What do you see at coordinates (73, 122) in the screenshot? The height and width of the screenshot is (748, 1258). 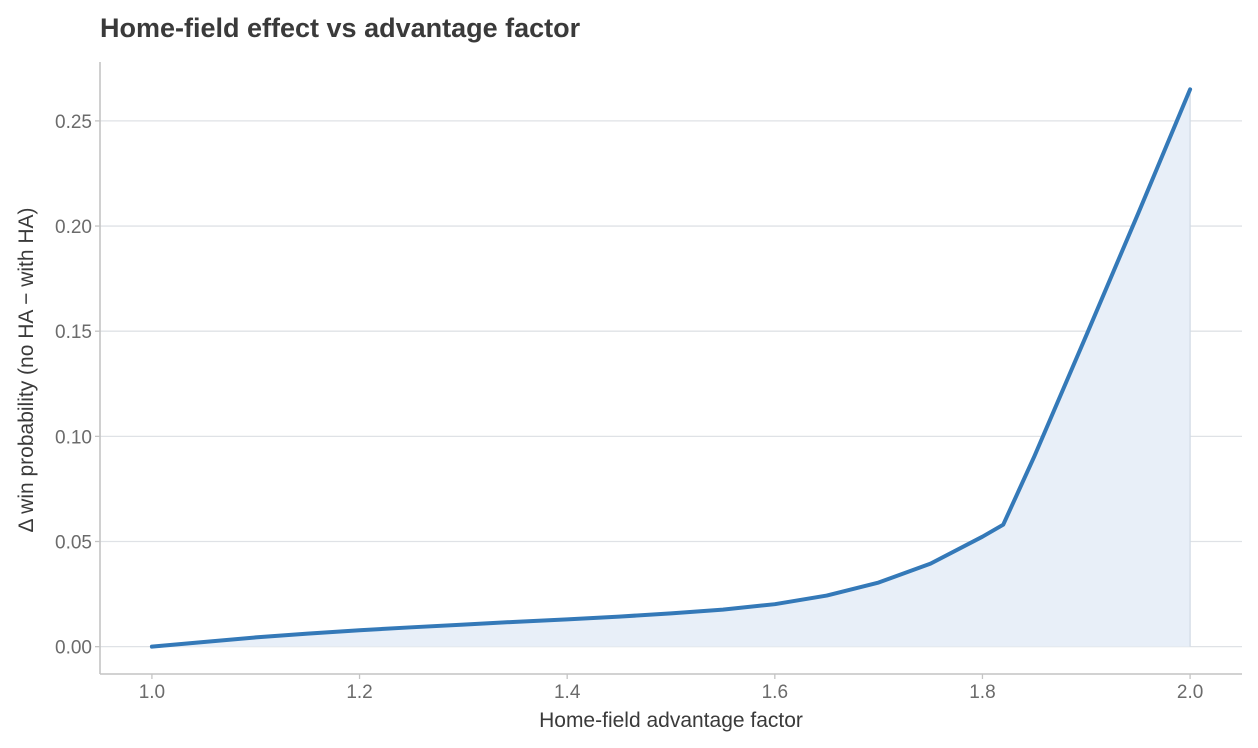 I see `y-tick-label-5: 0.25` at bounding box center [73, 122].